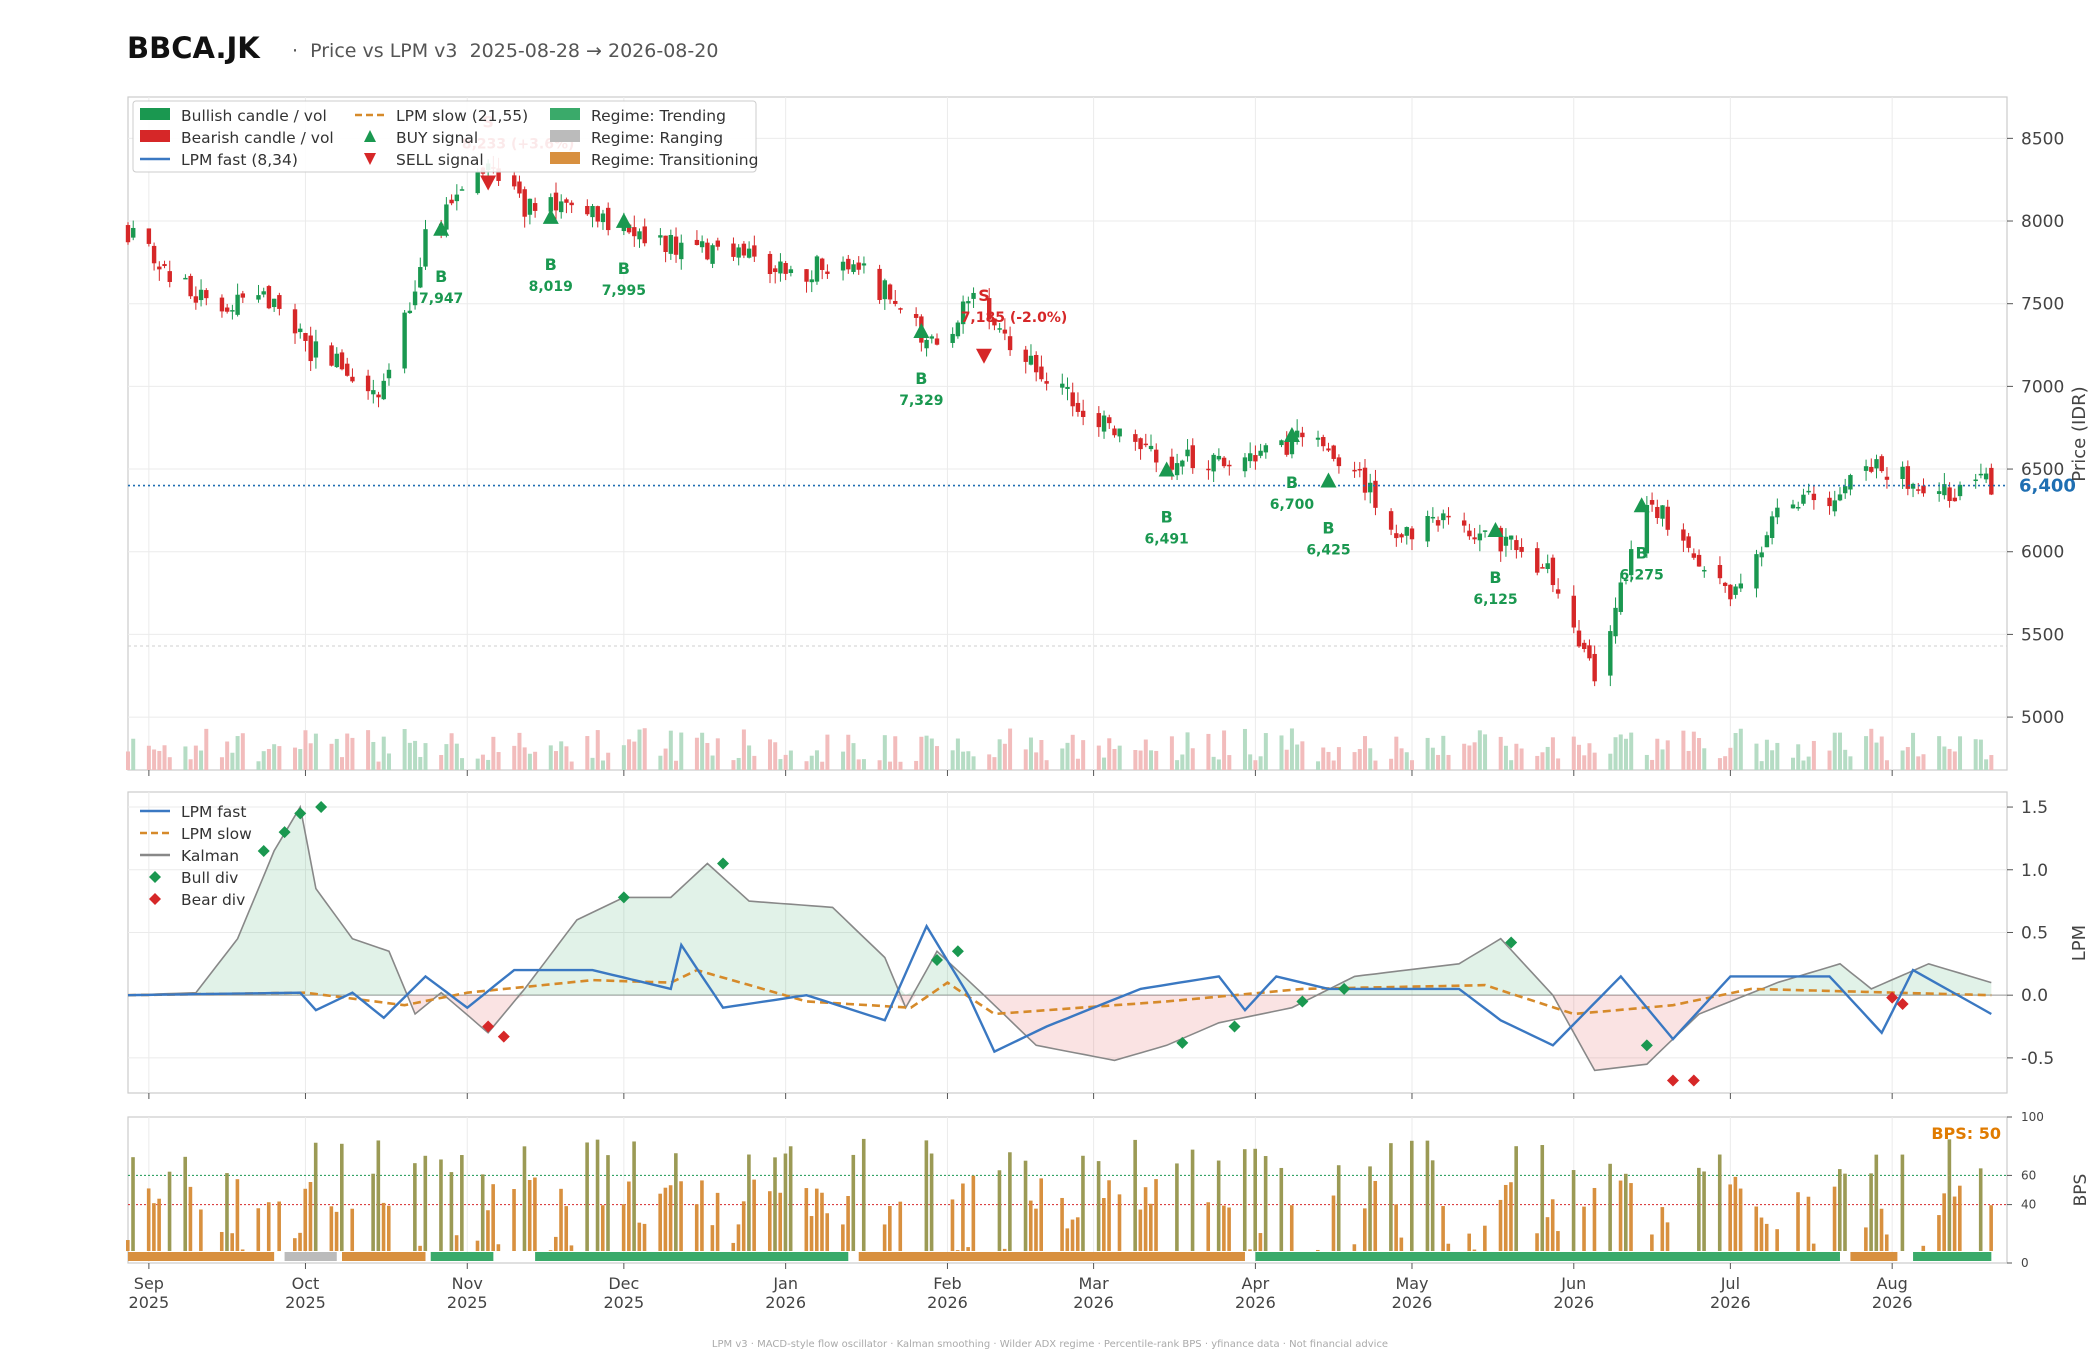  Describe the element at coordinates (2081, 1190) in the screenshot. I see `bps-axis-label: BPS` at that location.